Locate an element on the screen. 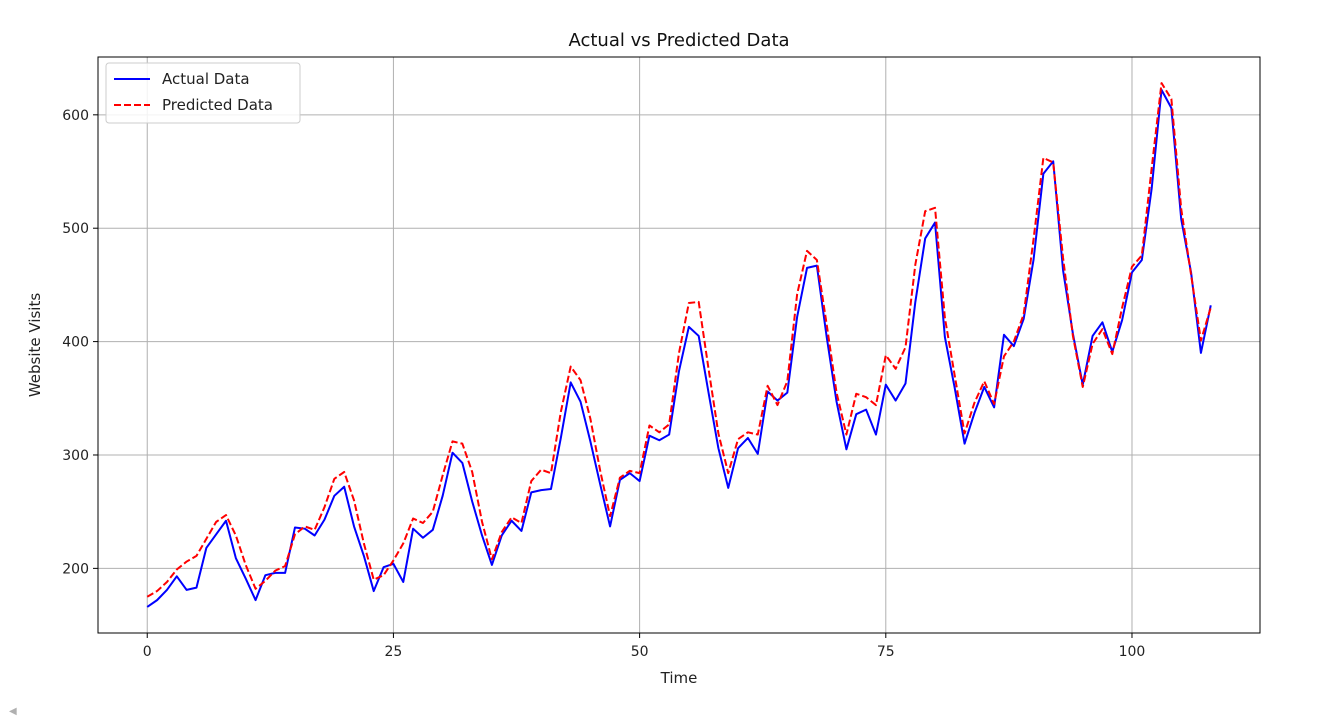 This screenshot has height=727, width=1324. x-tick-label: 100 is located at coordinates (1132, 652).